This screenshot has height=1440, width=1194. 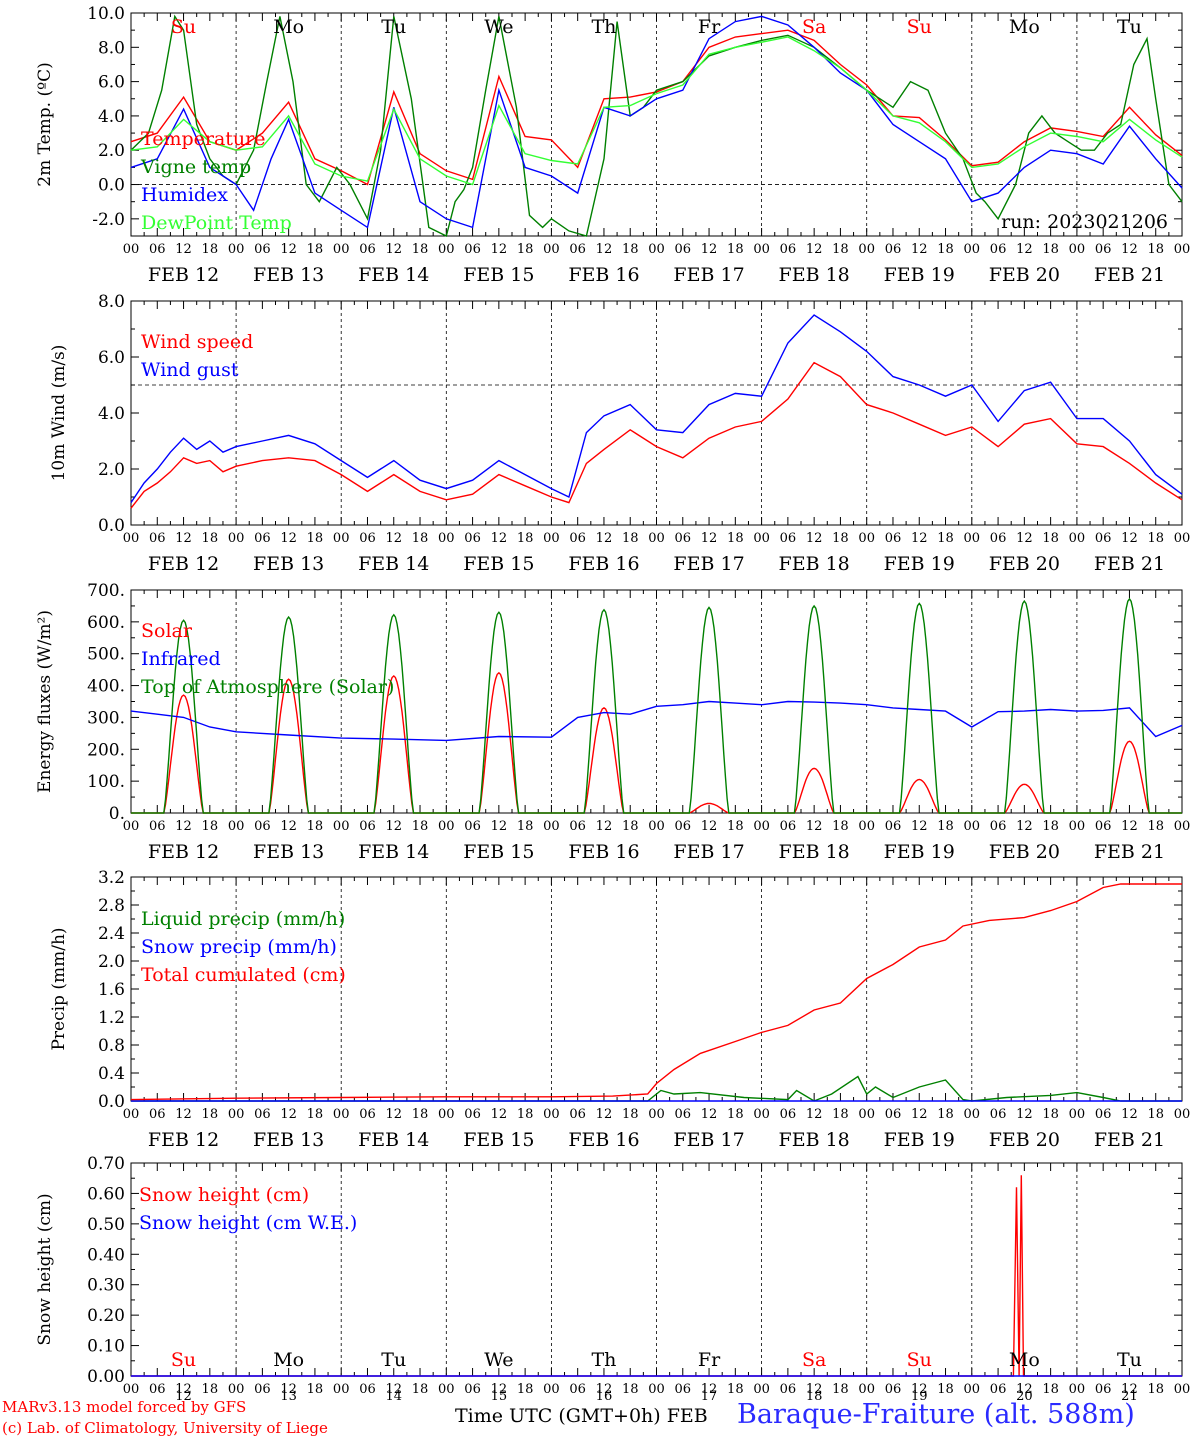 I want to click on series-line-wind-gust, so click(x=656, y=408).